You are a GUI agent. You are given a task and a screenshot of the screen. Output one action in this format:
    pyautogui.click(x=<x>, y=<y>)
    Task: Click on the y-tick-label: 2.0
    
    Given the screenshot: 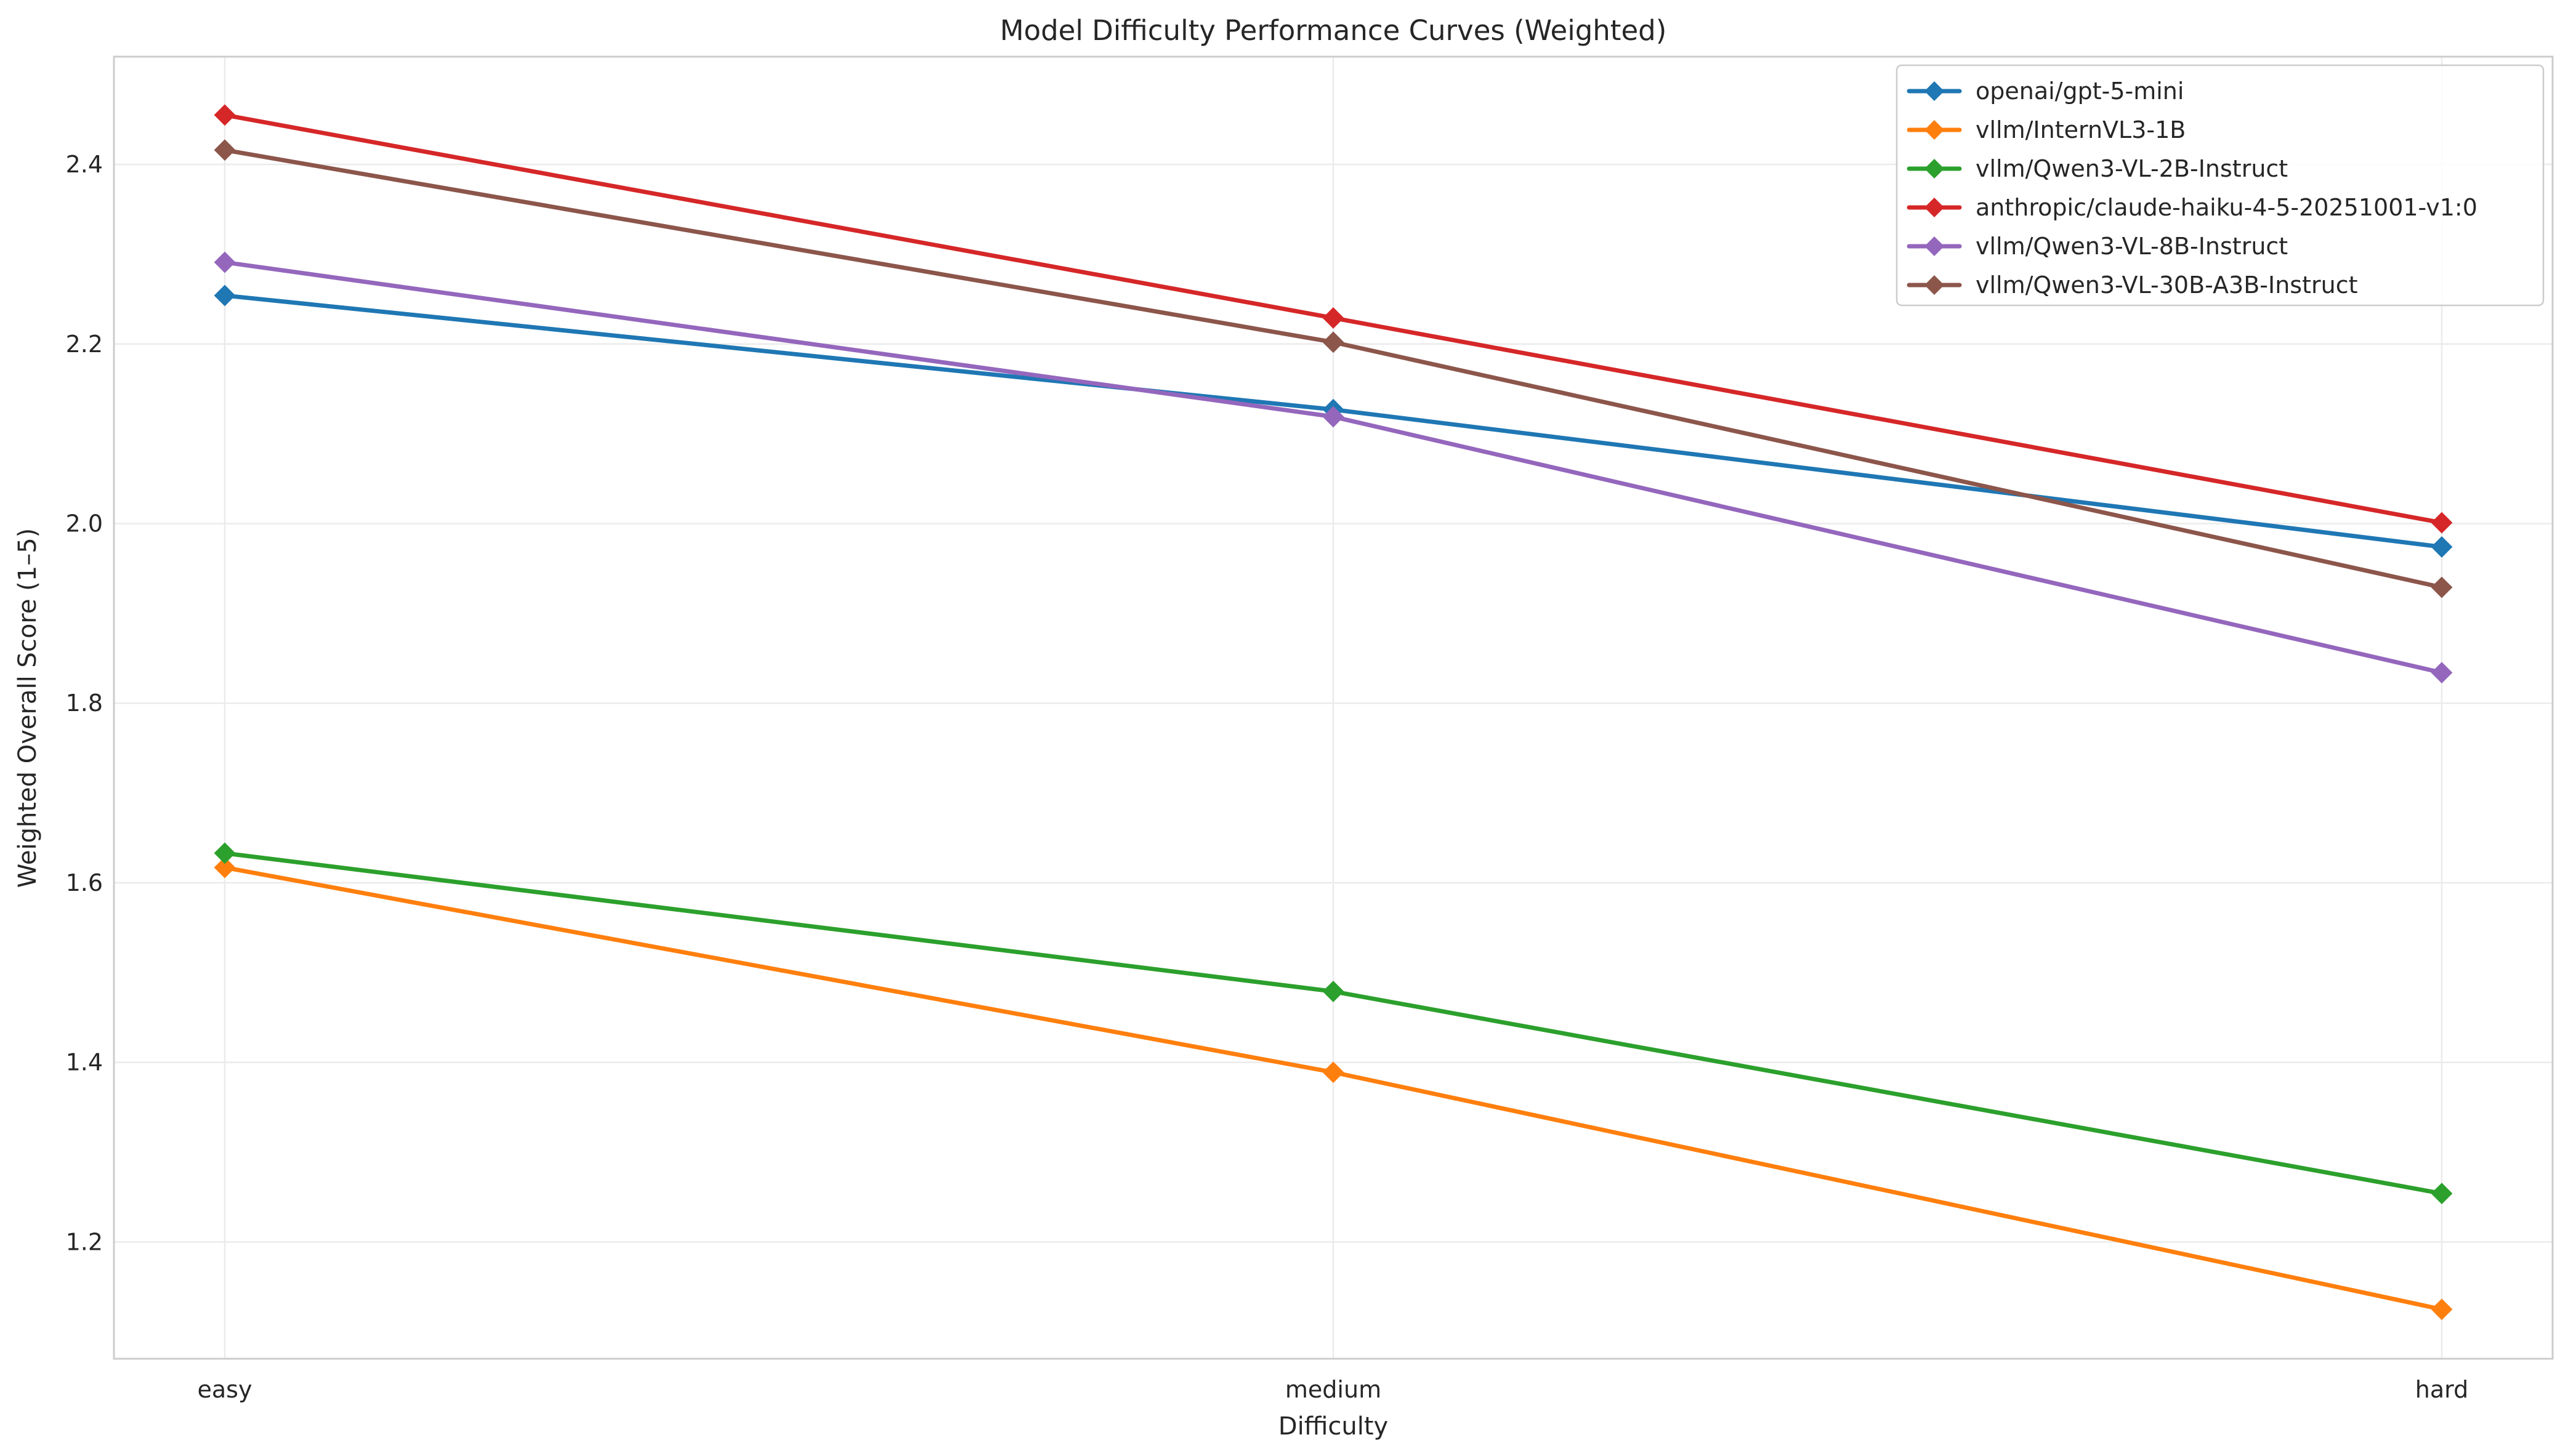 What is the action you would take?
    pyautogui.click(x=85, y=523)
    